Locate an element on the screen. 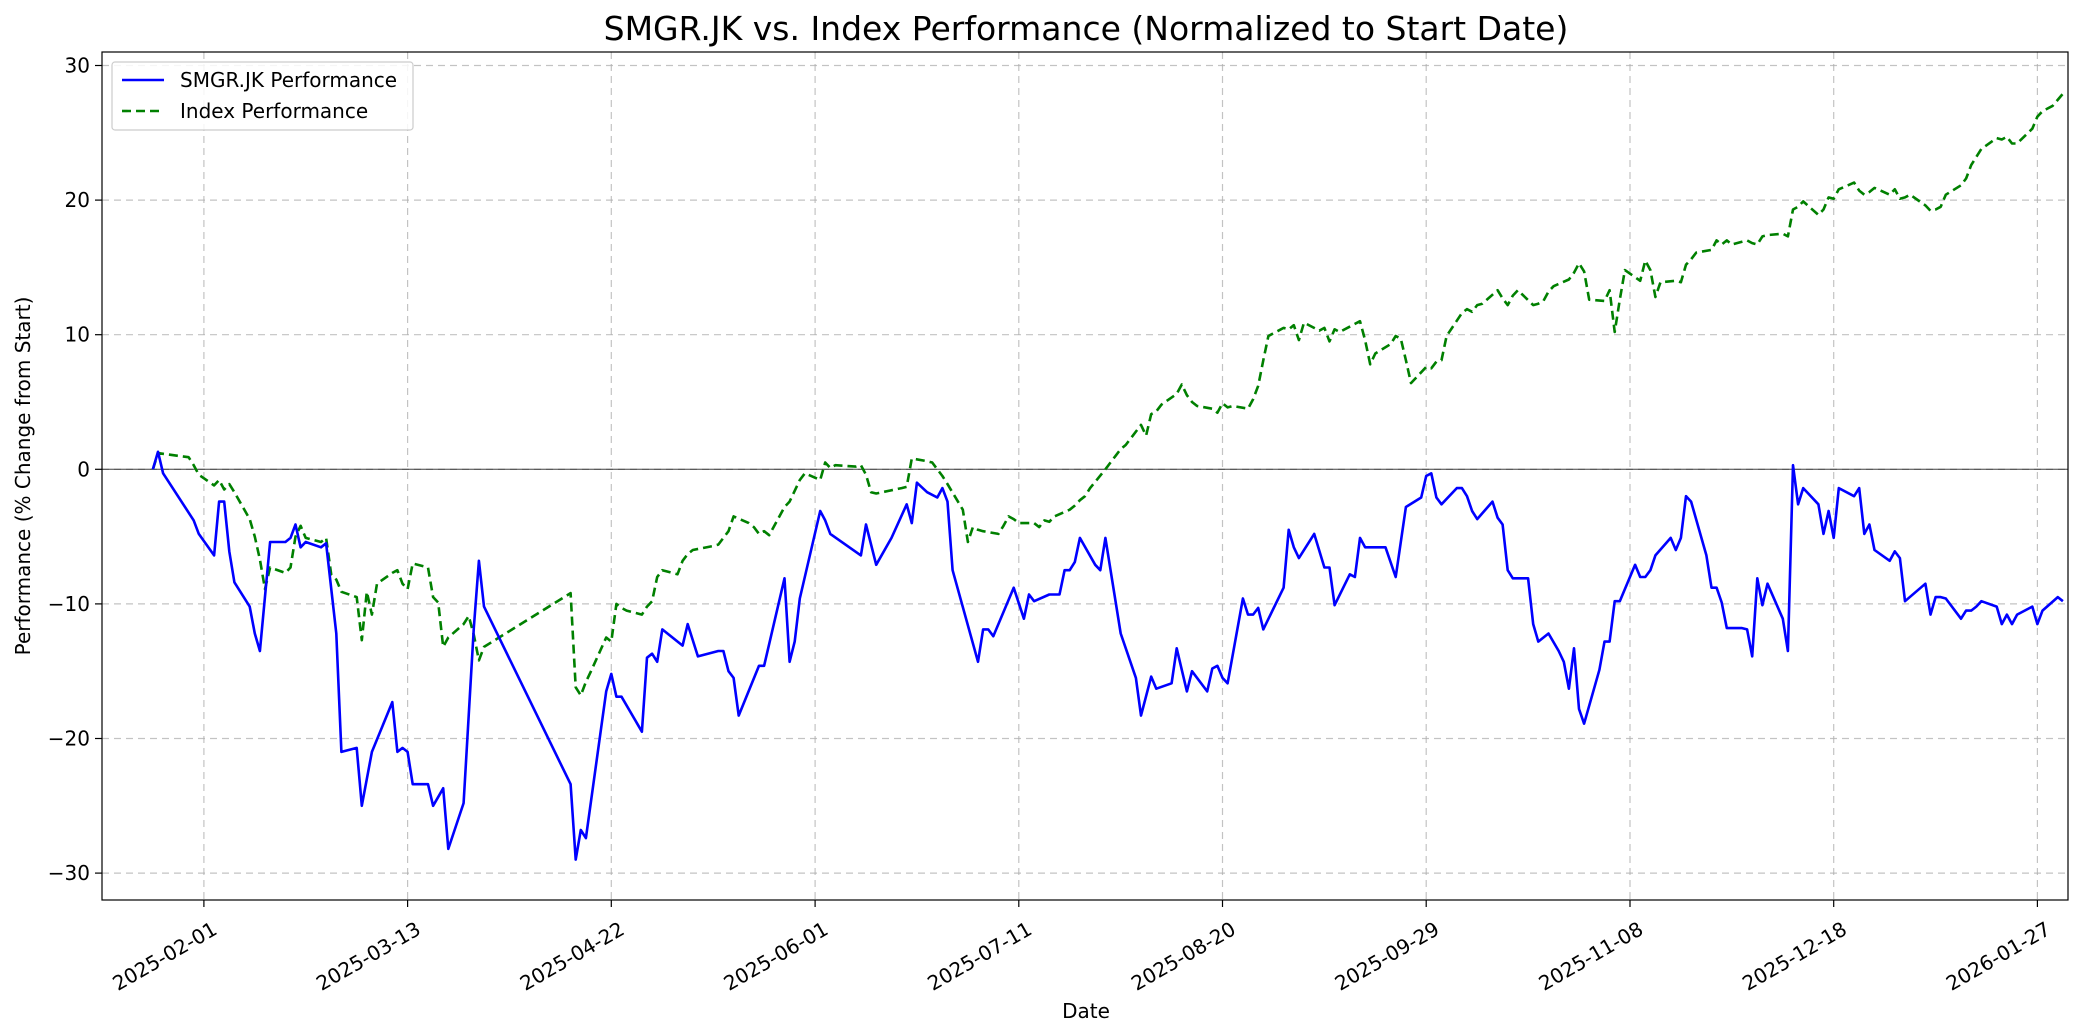 The width and height of the screenshot is (2084, 1035). y-tick-label: 30 is located at coordinates (77, 66).